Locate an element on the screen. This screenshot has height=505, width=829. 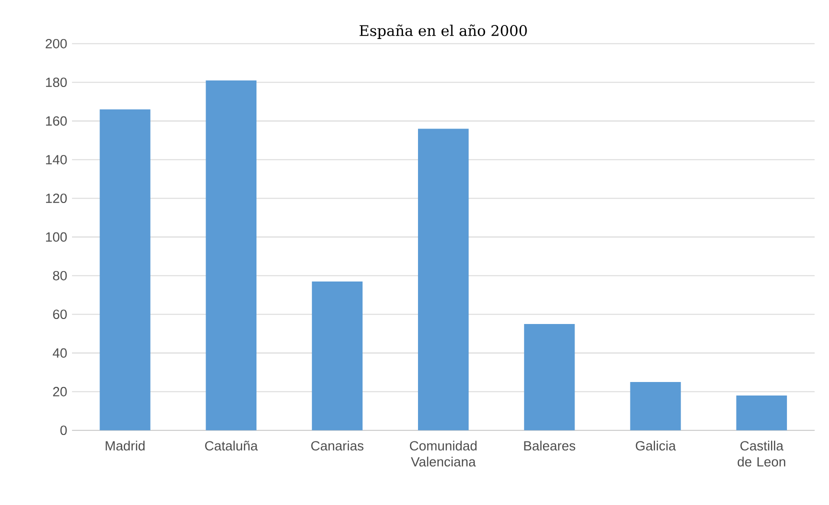
x-tick-label: Comunidad Valenciana is located at coordinates (443, 453).